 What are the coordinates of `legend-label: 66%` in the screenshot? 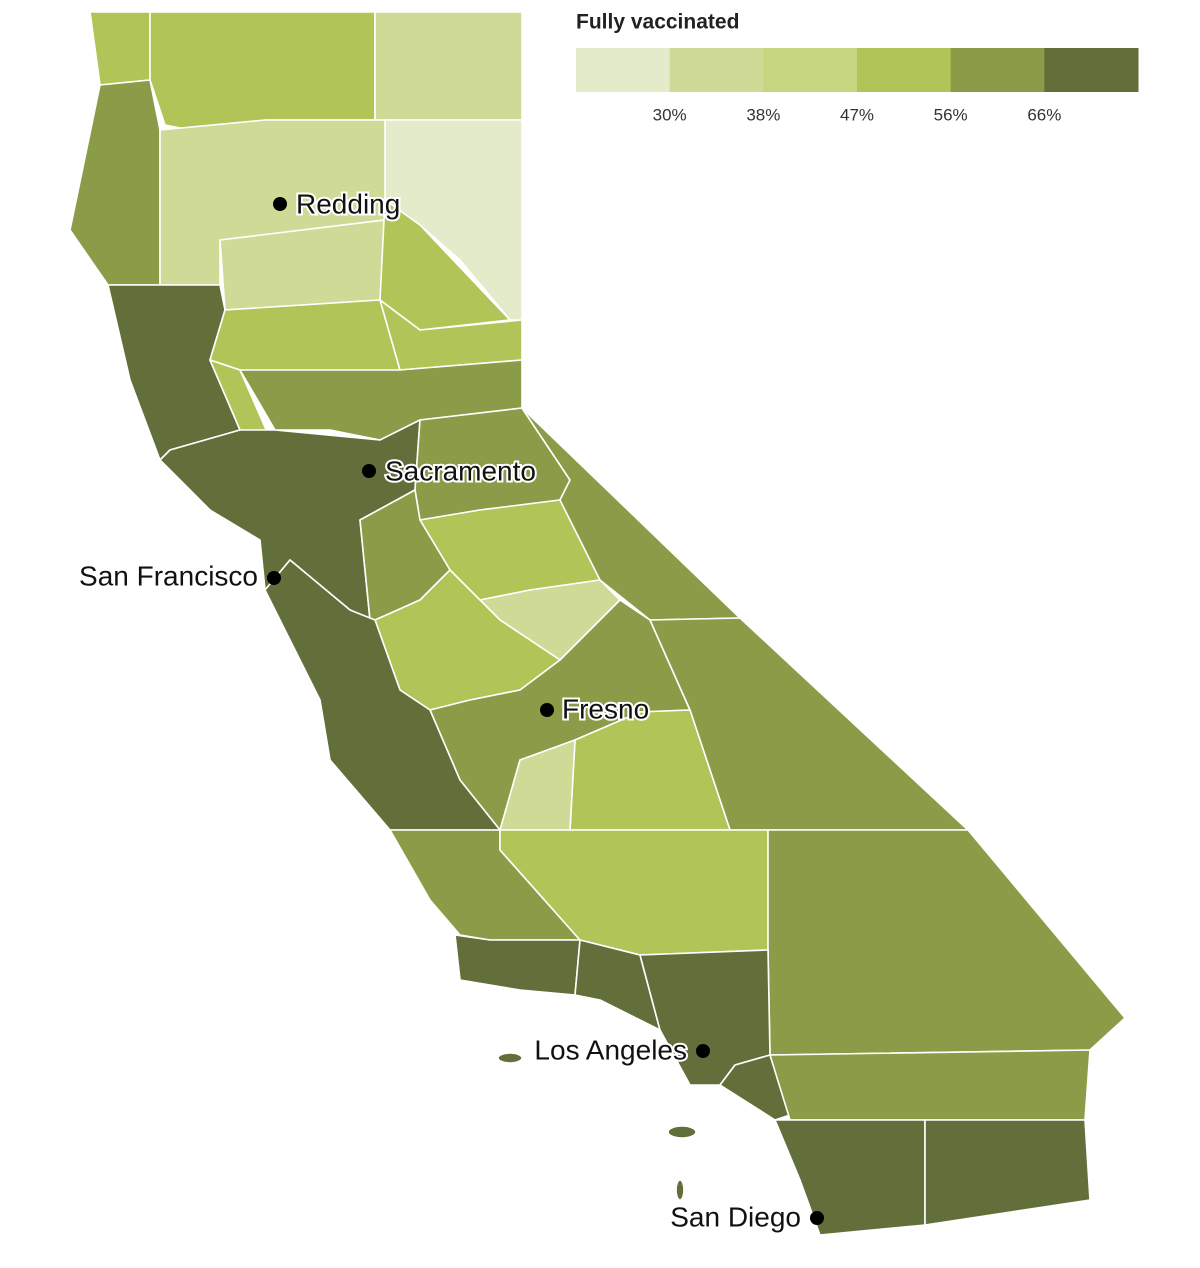 It's located at (1044, 114).